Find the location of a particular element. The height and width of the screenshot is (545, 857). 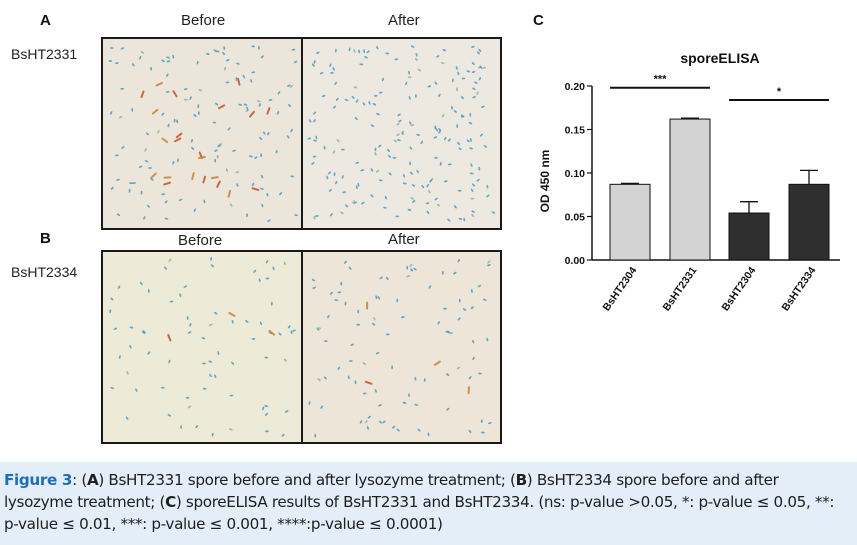

micrograph-b-before is located at coordinates (203, 347).